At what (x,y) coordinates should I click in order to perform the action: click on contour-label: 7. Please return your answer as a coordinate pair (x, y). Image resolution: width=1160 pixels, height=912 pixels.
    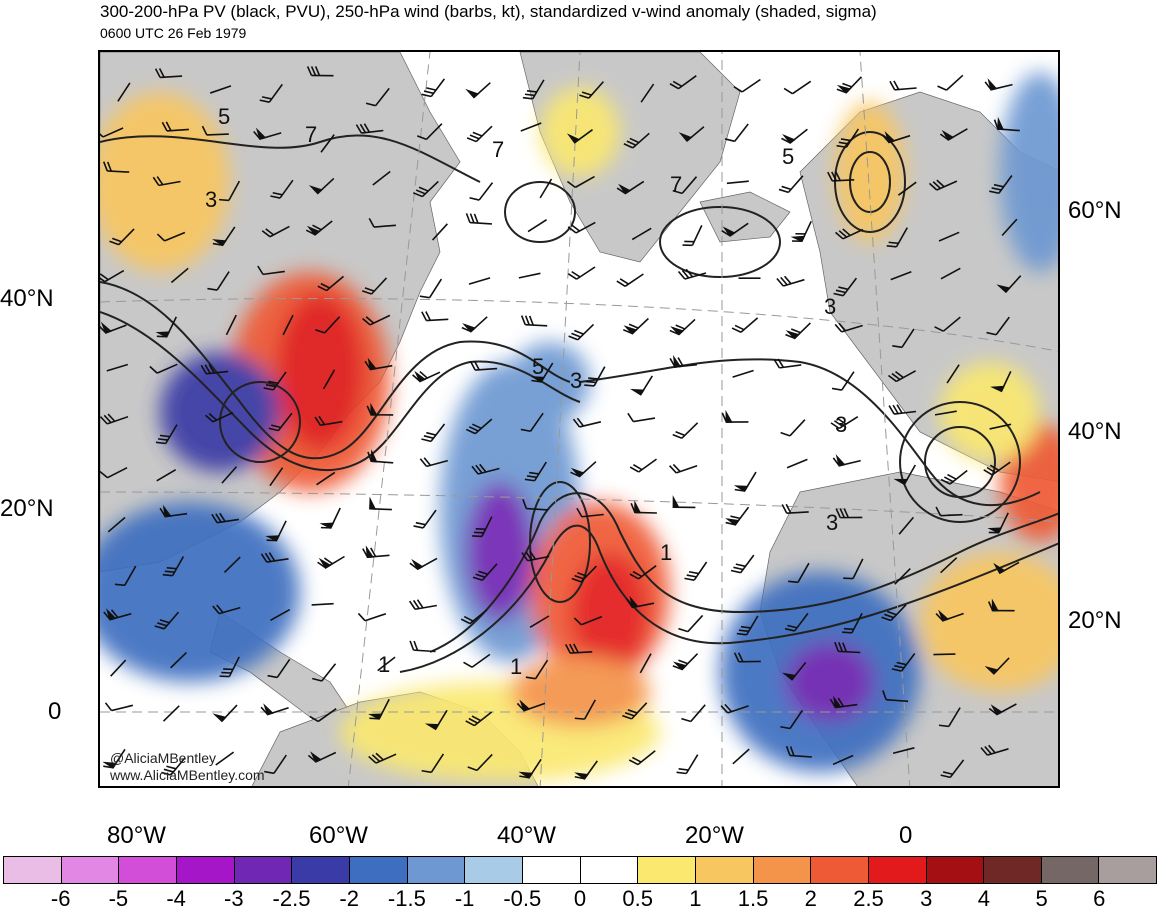
    Looking at the image, I should click on (311, 134).